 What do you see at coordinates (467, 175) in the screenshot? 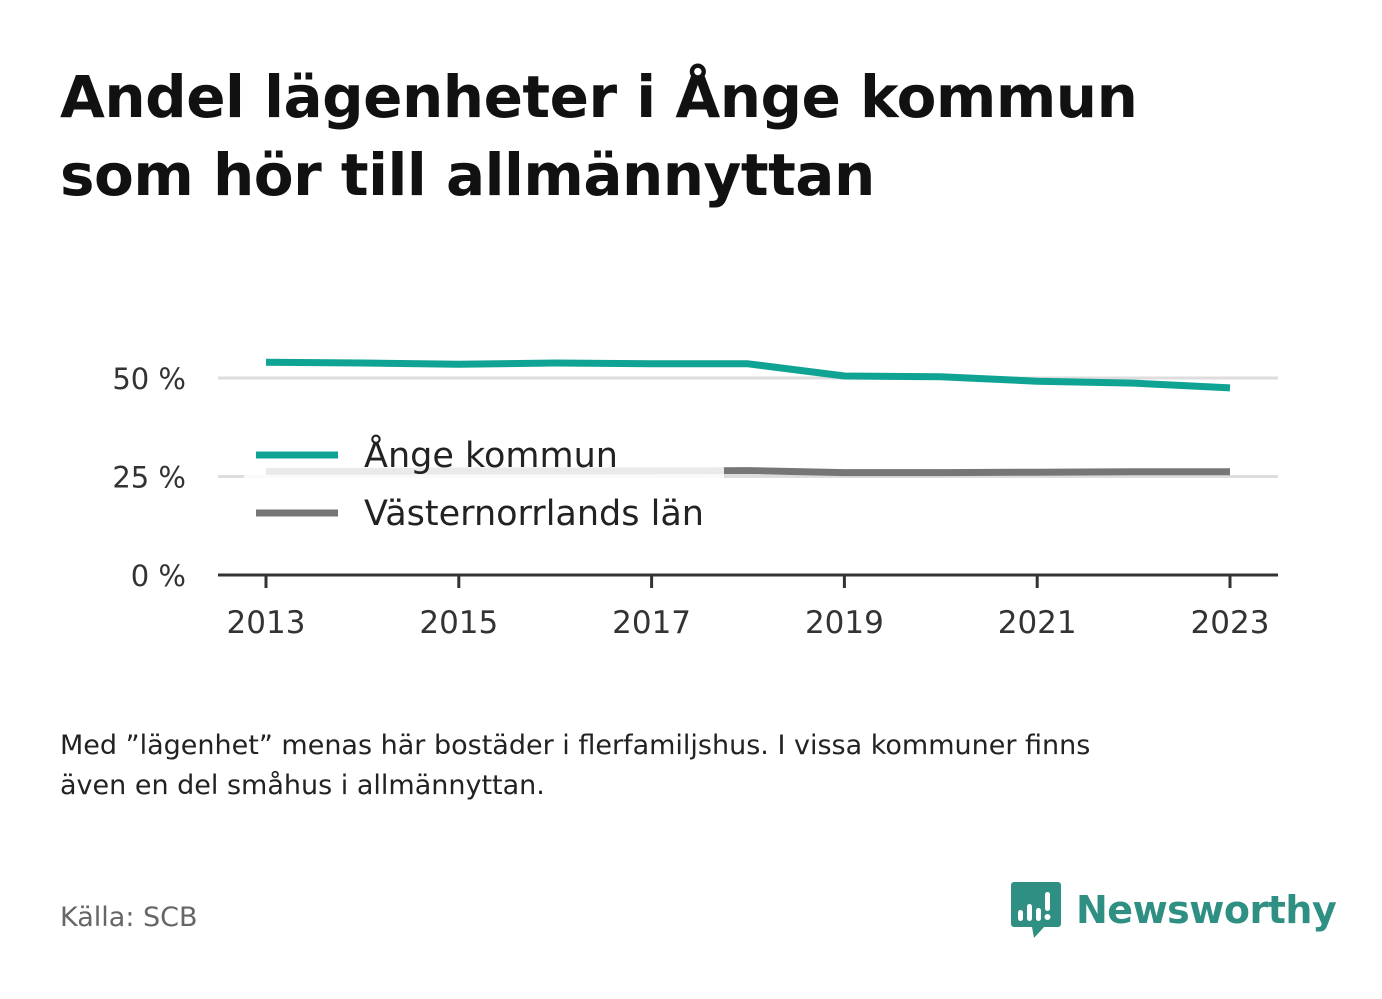
I see `chart-title-line-2: som hör till allmännyttan` at bounding box center [467, 175].